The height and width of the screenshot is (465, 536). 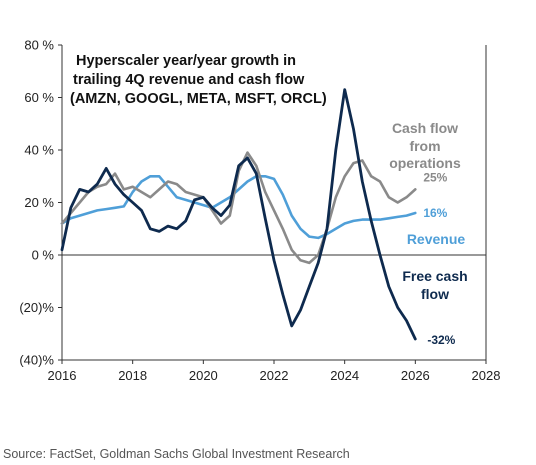 What do you see at coordinates (203, 375) in the screenshot?
I see `x-tick-label: 2020` at bounding box center [203, 375].